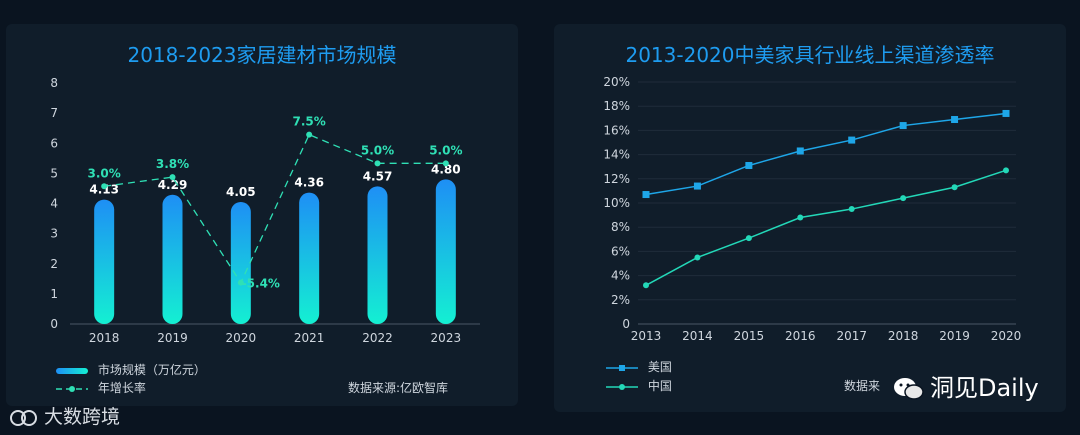 Image resolution: width=1080 pixels, height=435 pixels. Describe the element at coordinates (54, 83) in the screenshot. I see `y-tick-label: 8` at that location.